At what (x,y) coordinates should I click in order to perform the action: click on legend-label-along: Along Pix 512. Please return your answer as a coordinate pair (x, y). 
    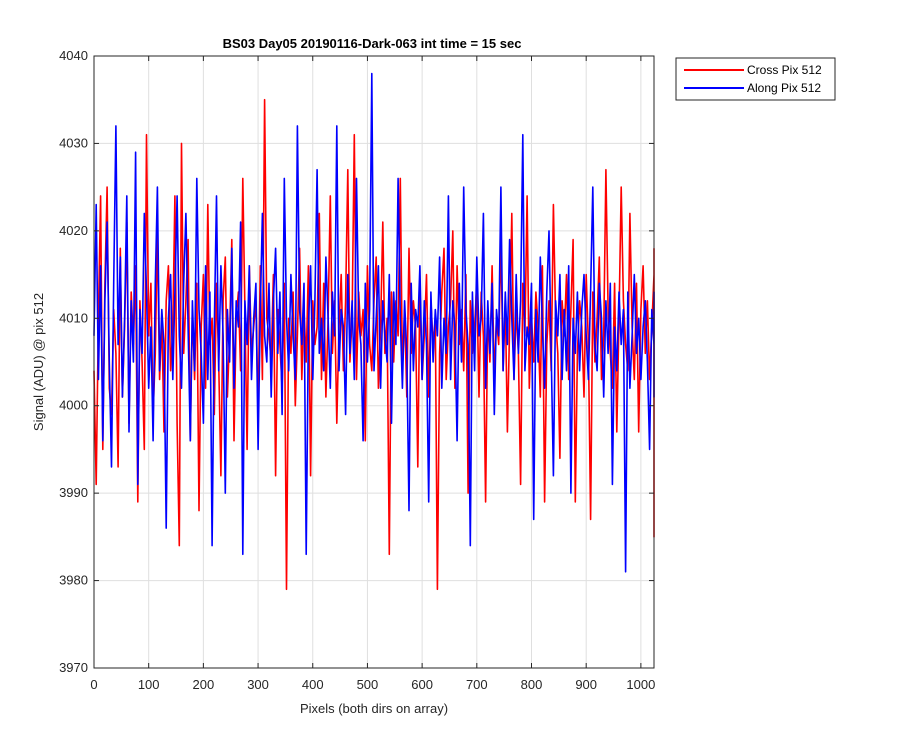
    Looking at the image, I should click on (784, 88).